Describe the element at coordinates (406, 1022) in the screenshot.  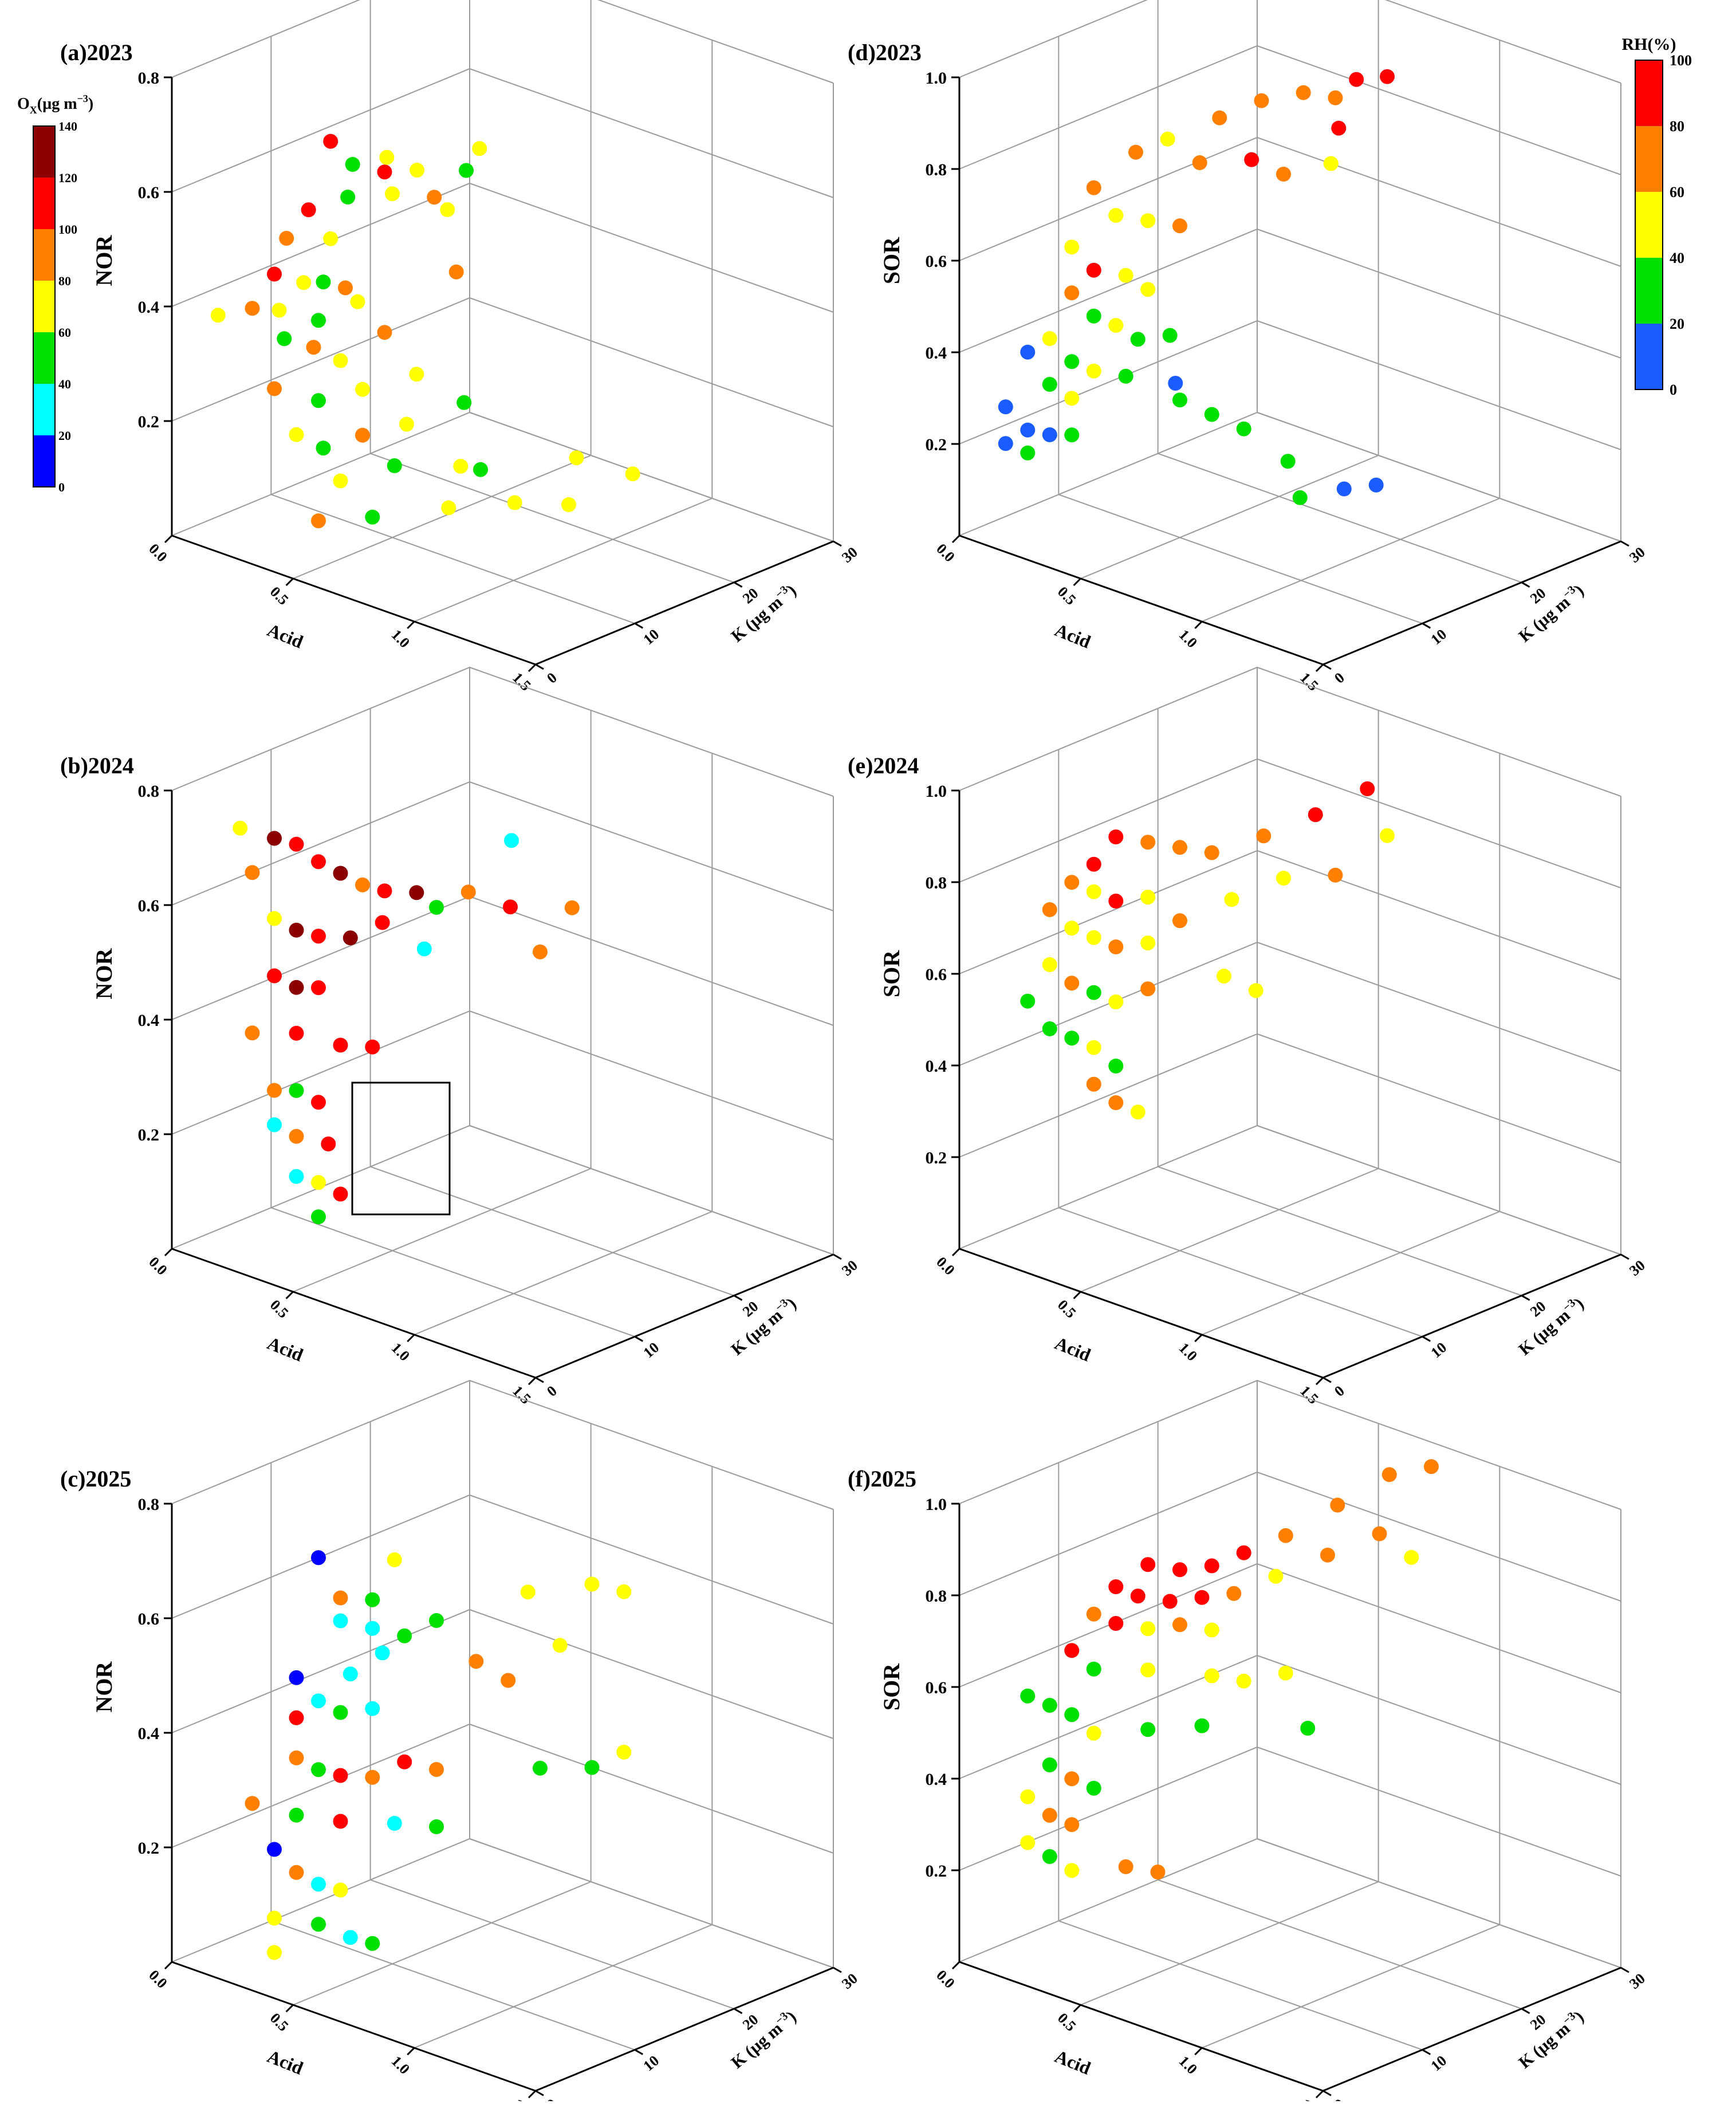
I see `points-b` at that location.